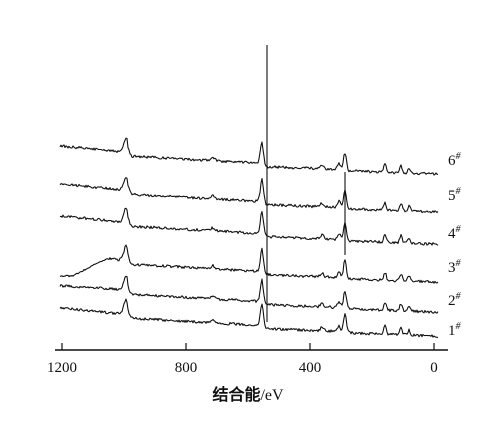  Describe the element at coordinates (434, 368) in the screenshot. I see `x-tick-label-0: 0` at that location.